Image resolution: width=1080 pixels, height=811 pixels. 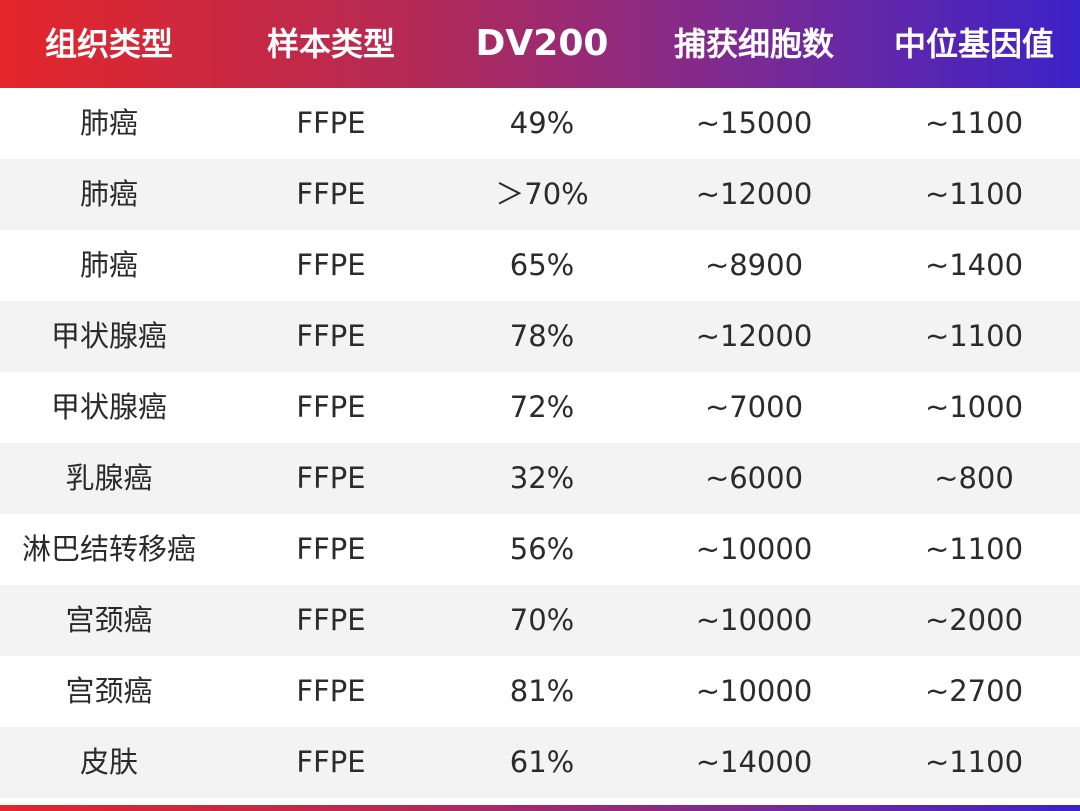 I want to click on table-row: 皮肤 FFPE 61% ~14000 ~1100, so click(x=540, y=762).